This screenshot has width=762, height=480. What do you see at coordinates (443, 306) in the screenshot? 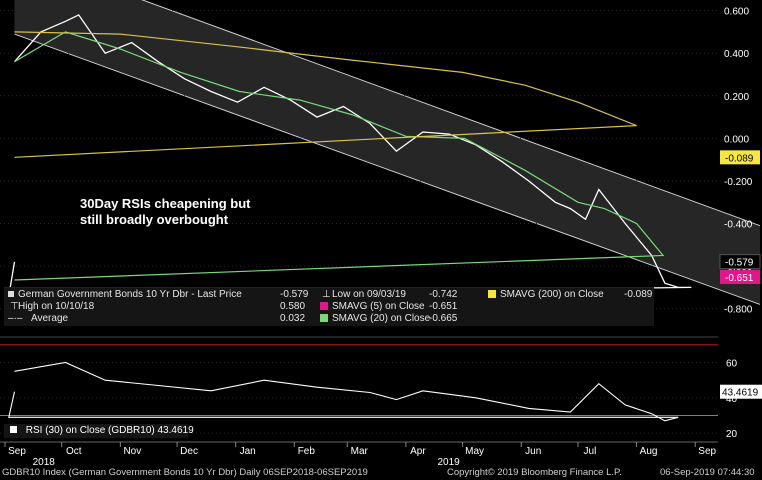
I see `legend-sma5-value: -0.651` at bounding box center [443, 306].